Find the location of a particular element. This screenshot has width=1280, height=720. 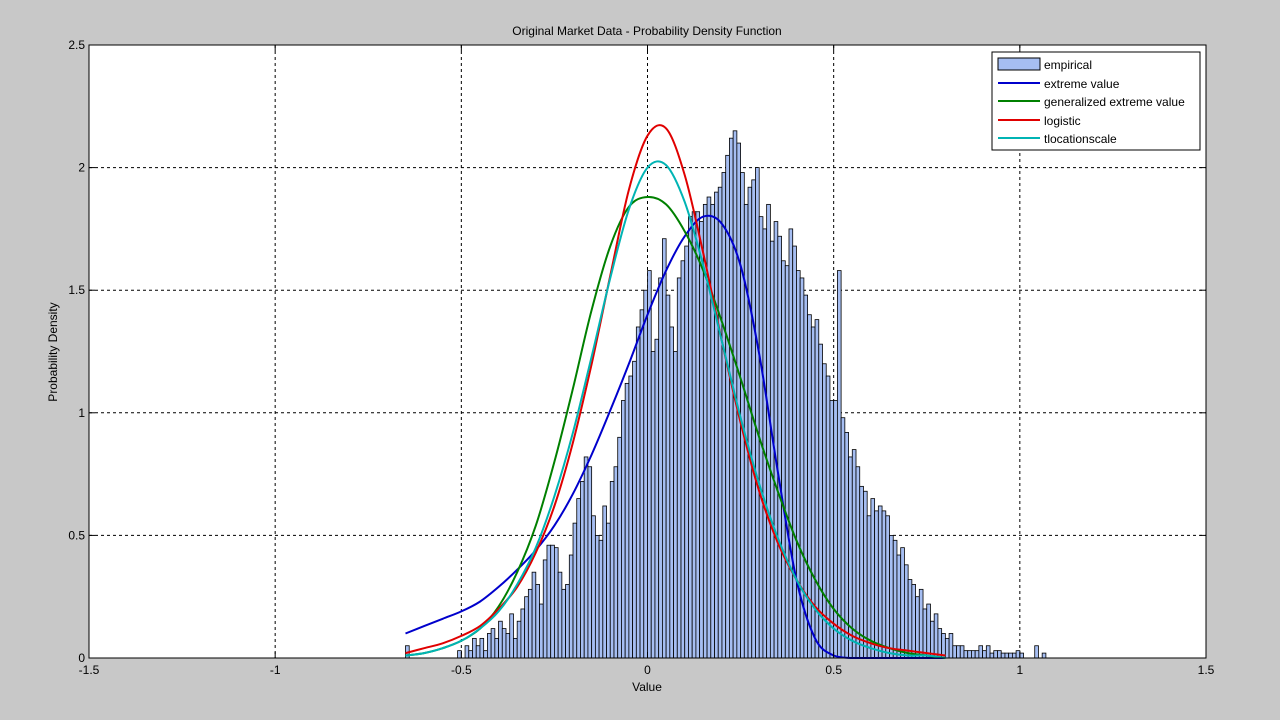

y-tick-label: 1 is located at coordinates (81, 413).